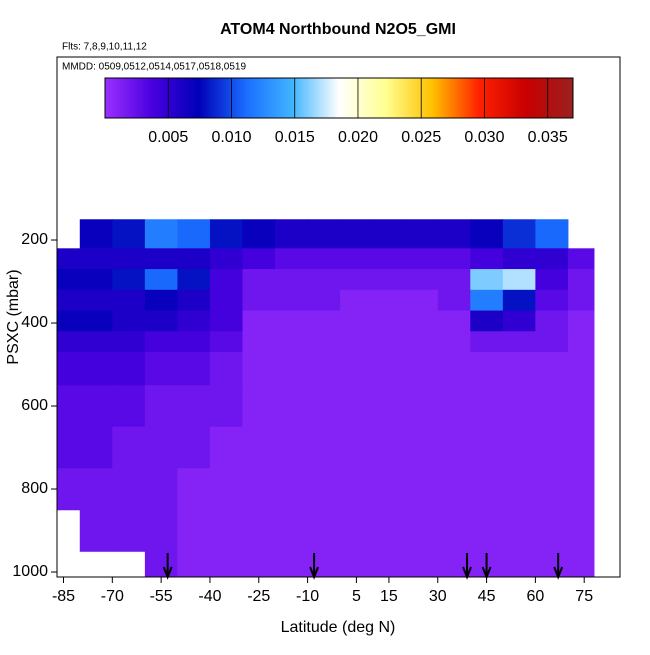 The height and width of the screenshot is (655, 650). I want to click on x-axis-label: Latitude (deg N), so click(338, 627).